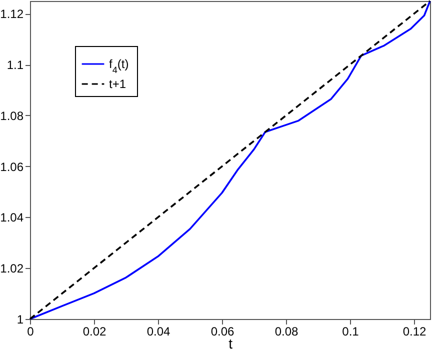 The width and height of the screenshot is (436, 353). What do you see at coordinates (286, 331) in the screenshot?
I see `x-tick-label: 0.08` at bounding box center [286, 331].